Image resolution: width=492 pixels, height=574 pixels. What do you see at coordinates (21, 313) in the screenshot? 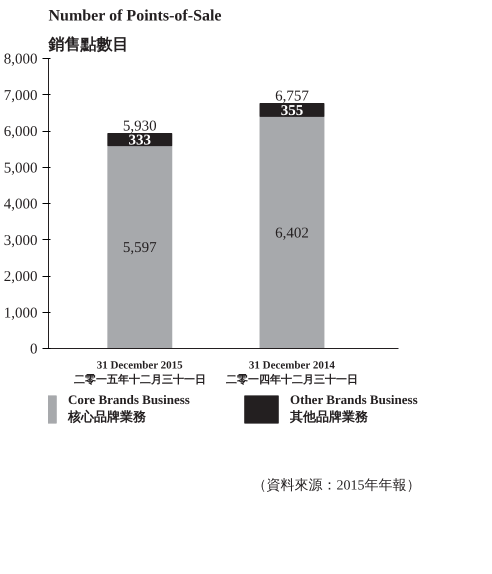
I see `y-tick-label: 1,000` at bounding box center [21, 313].